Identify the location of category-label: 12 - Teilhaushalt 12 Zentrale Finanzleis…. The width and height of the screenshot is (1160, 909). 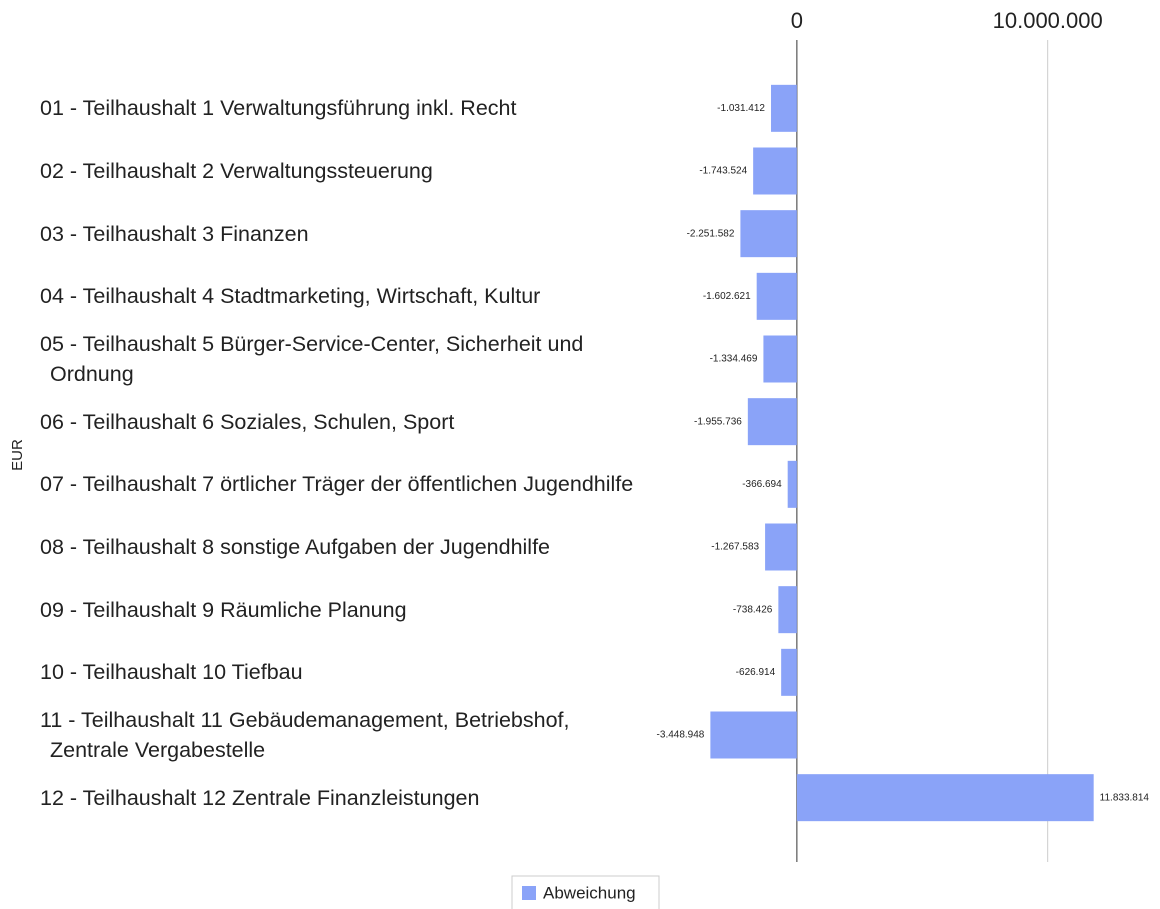
(260, 797).